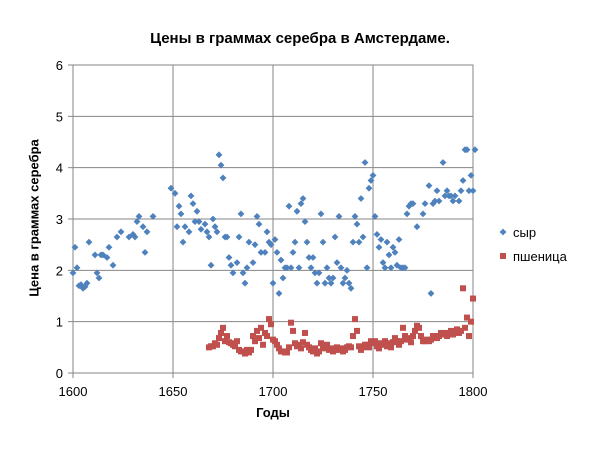 The height and width of the screenshot is (450, 600). What do you see at coordinates (273, 412) in the screenshot?
I see `x-axis-title: Годы` at bounding box center [273, 412].